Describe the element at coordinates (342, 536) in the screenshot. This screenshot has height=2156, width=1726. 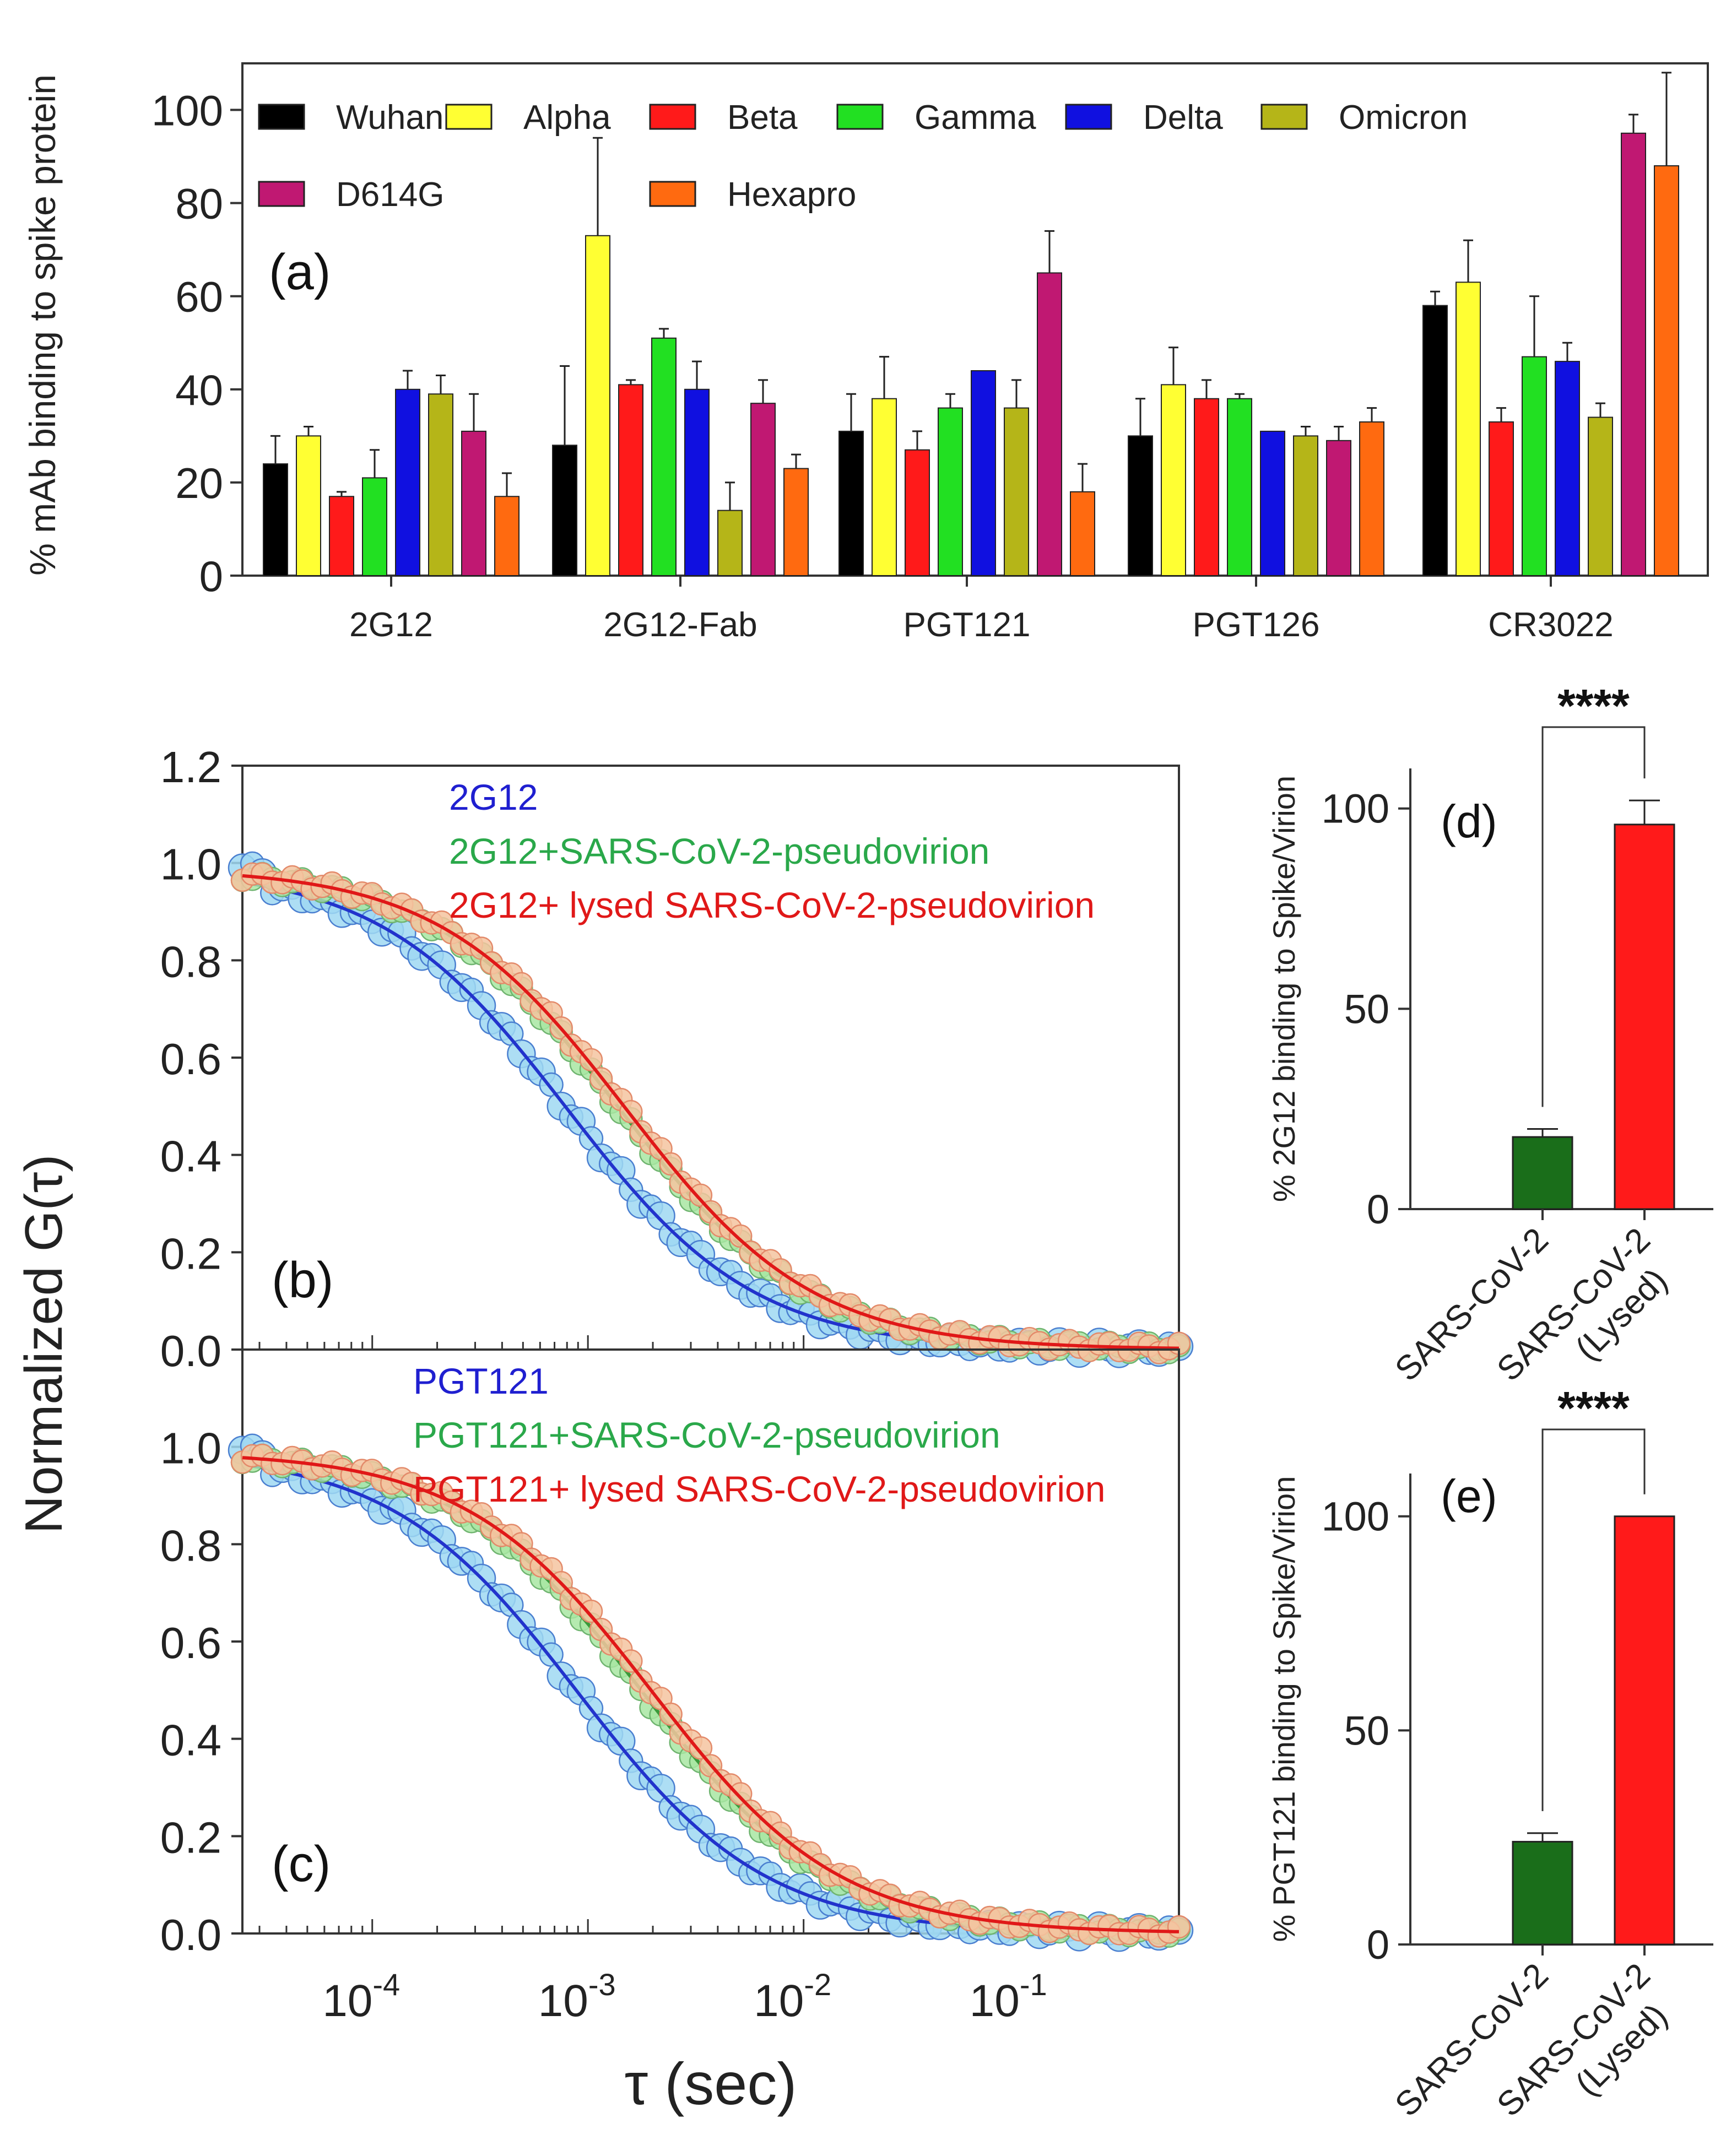
I see `bar-beta-2g12` at that location.